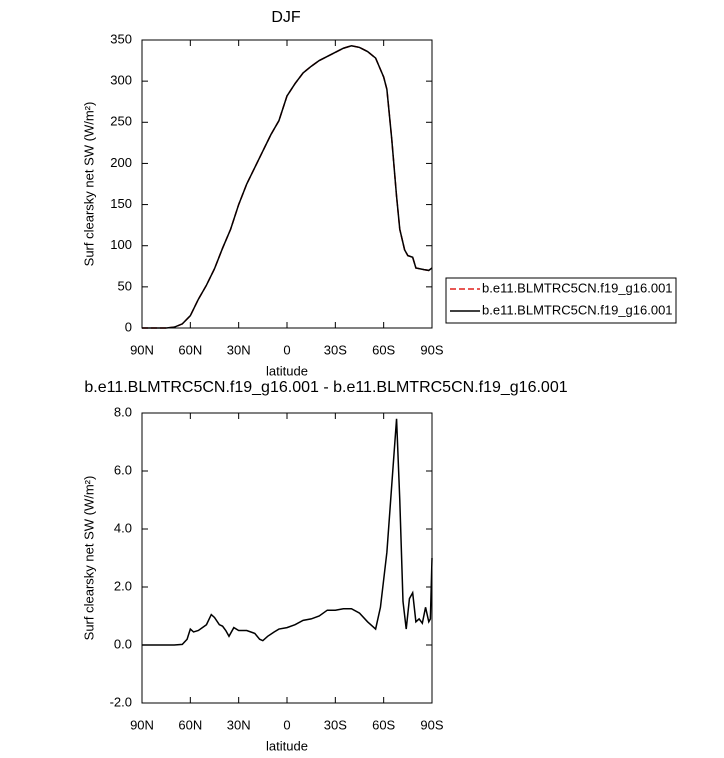 The height and width of the screenshot is (758, 724). What do you see at coordinates (125, 285) in the screenshot?
I see `y-tick-label: 50` at bounding box center [125, 285].